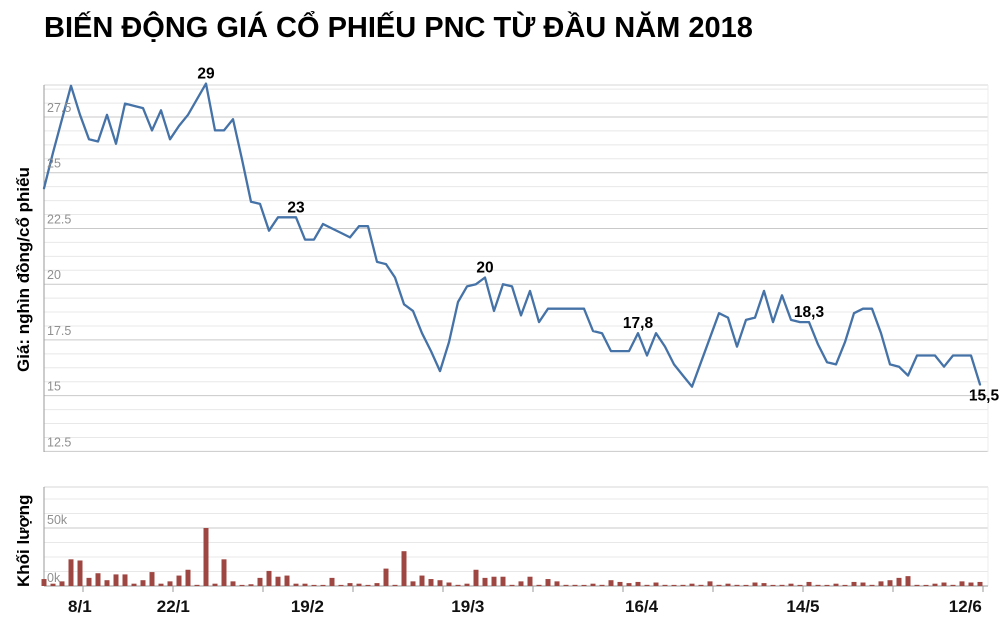 This screenshot has height=632, width=1003. Describe the element at coordinates (54, 275) in the screenshot. I see `price-tick-label: 20` at that location.